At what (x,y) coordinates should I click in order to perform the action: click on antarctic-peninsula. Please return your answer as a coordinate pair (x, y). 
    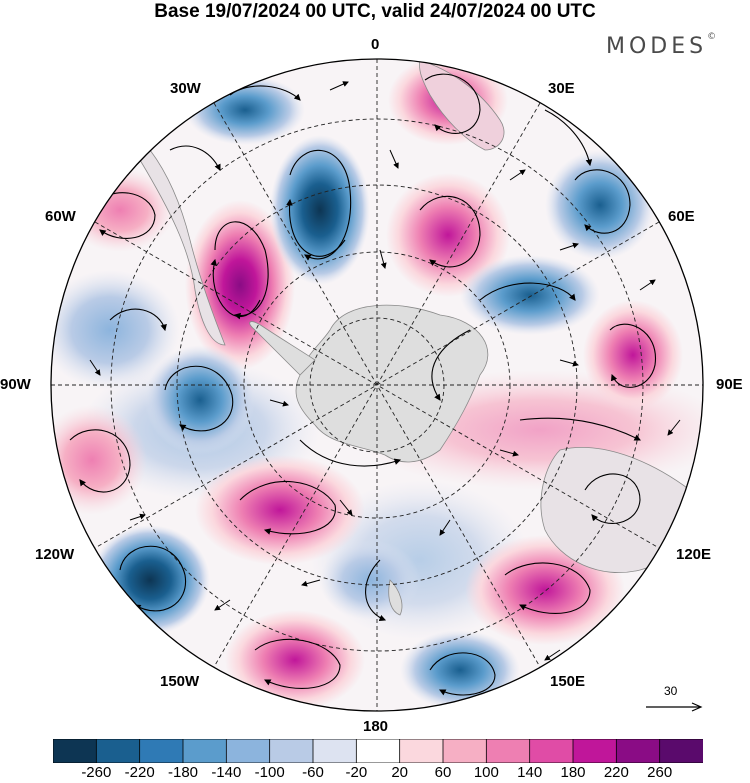
    Looking at the image, I should click on (282, 348).